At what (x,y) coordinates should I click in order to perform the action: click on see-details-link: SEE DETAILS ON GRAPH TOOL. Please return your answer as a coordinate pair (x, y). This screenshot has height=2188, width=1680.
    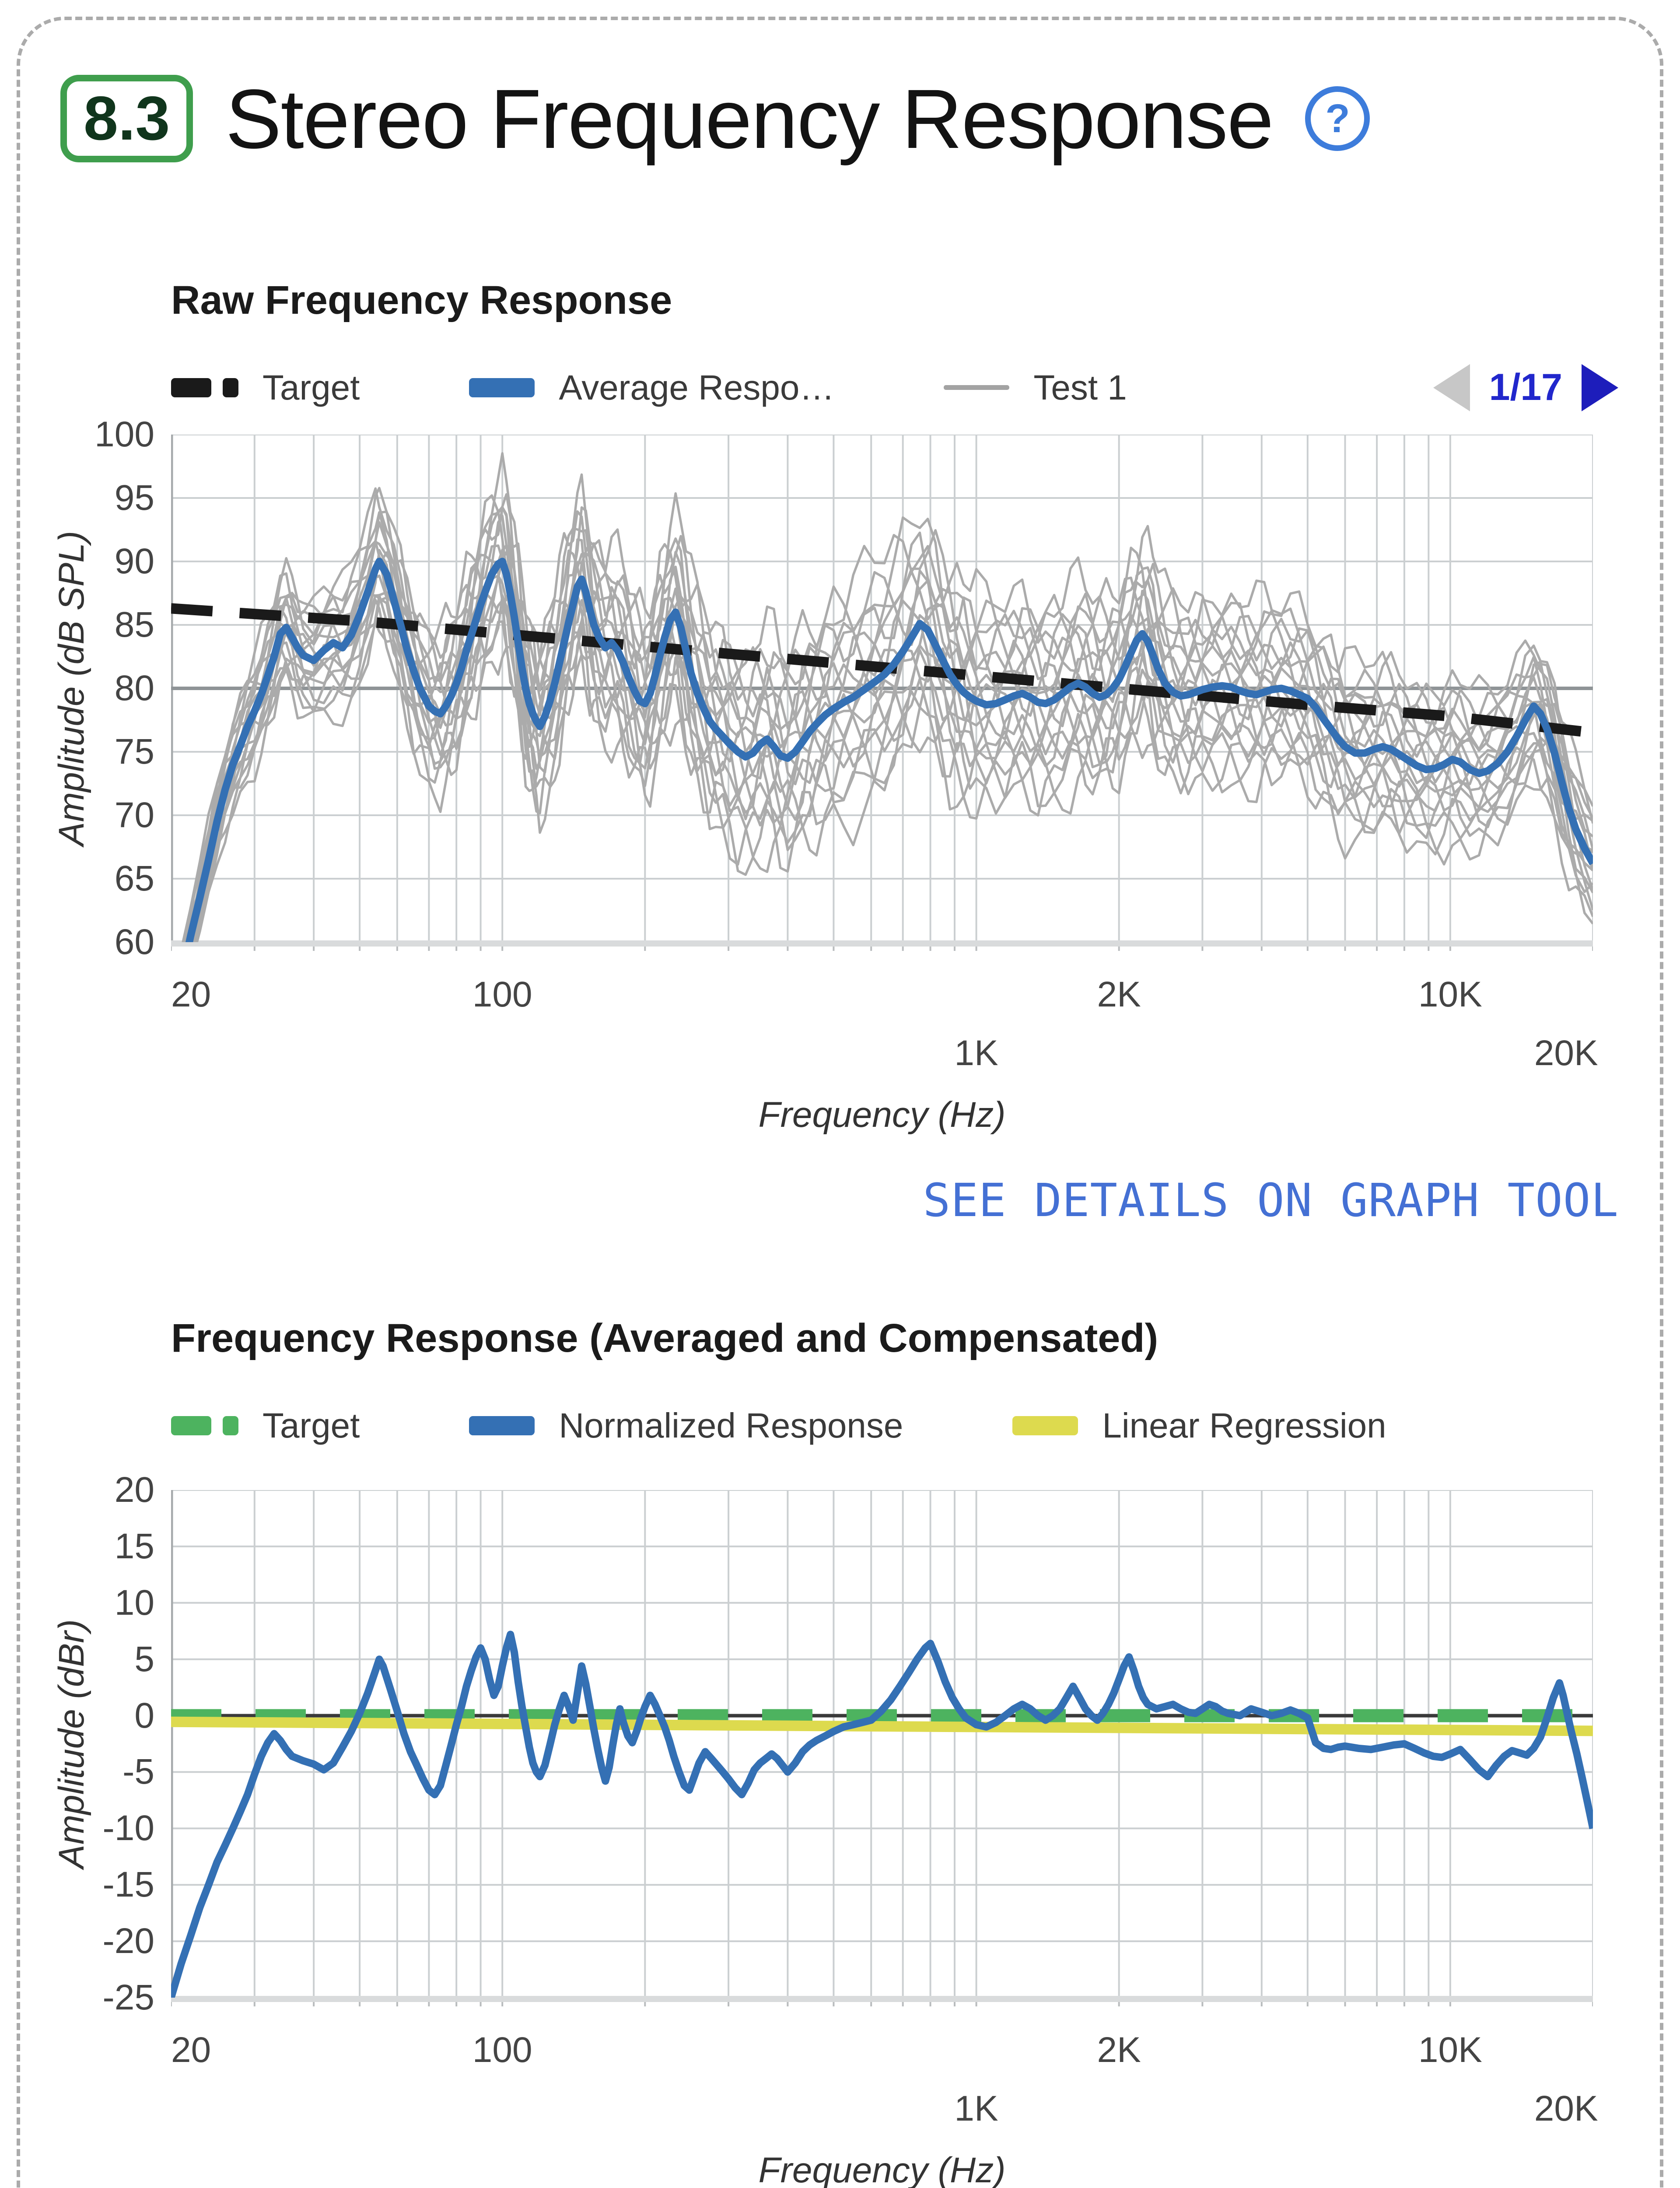
    Looking at the image, I should click on (1271, 1200).